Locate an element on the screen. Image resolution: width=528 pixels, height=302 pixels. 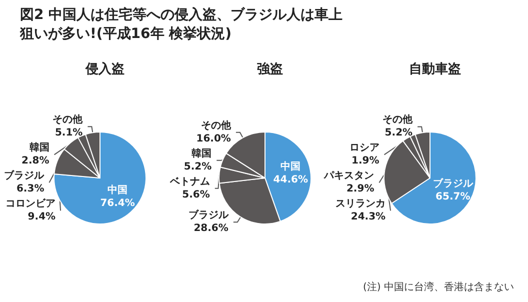
caption: 図2 中国人は住宅等への侵入盗、ブラジル人は車上狙いが多い!(平成16年 検挙状況) is located at coordinates (182, 25).